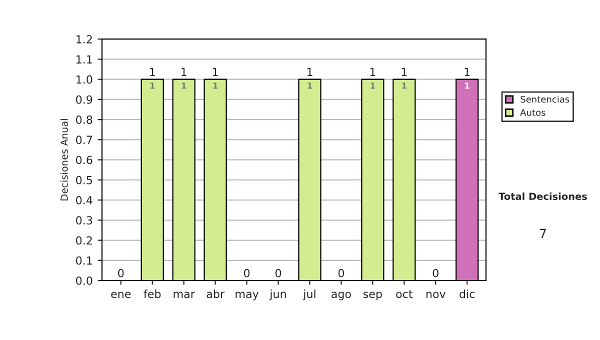  I want to click on x-tick-label: abr, so click(215, 294).